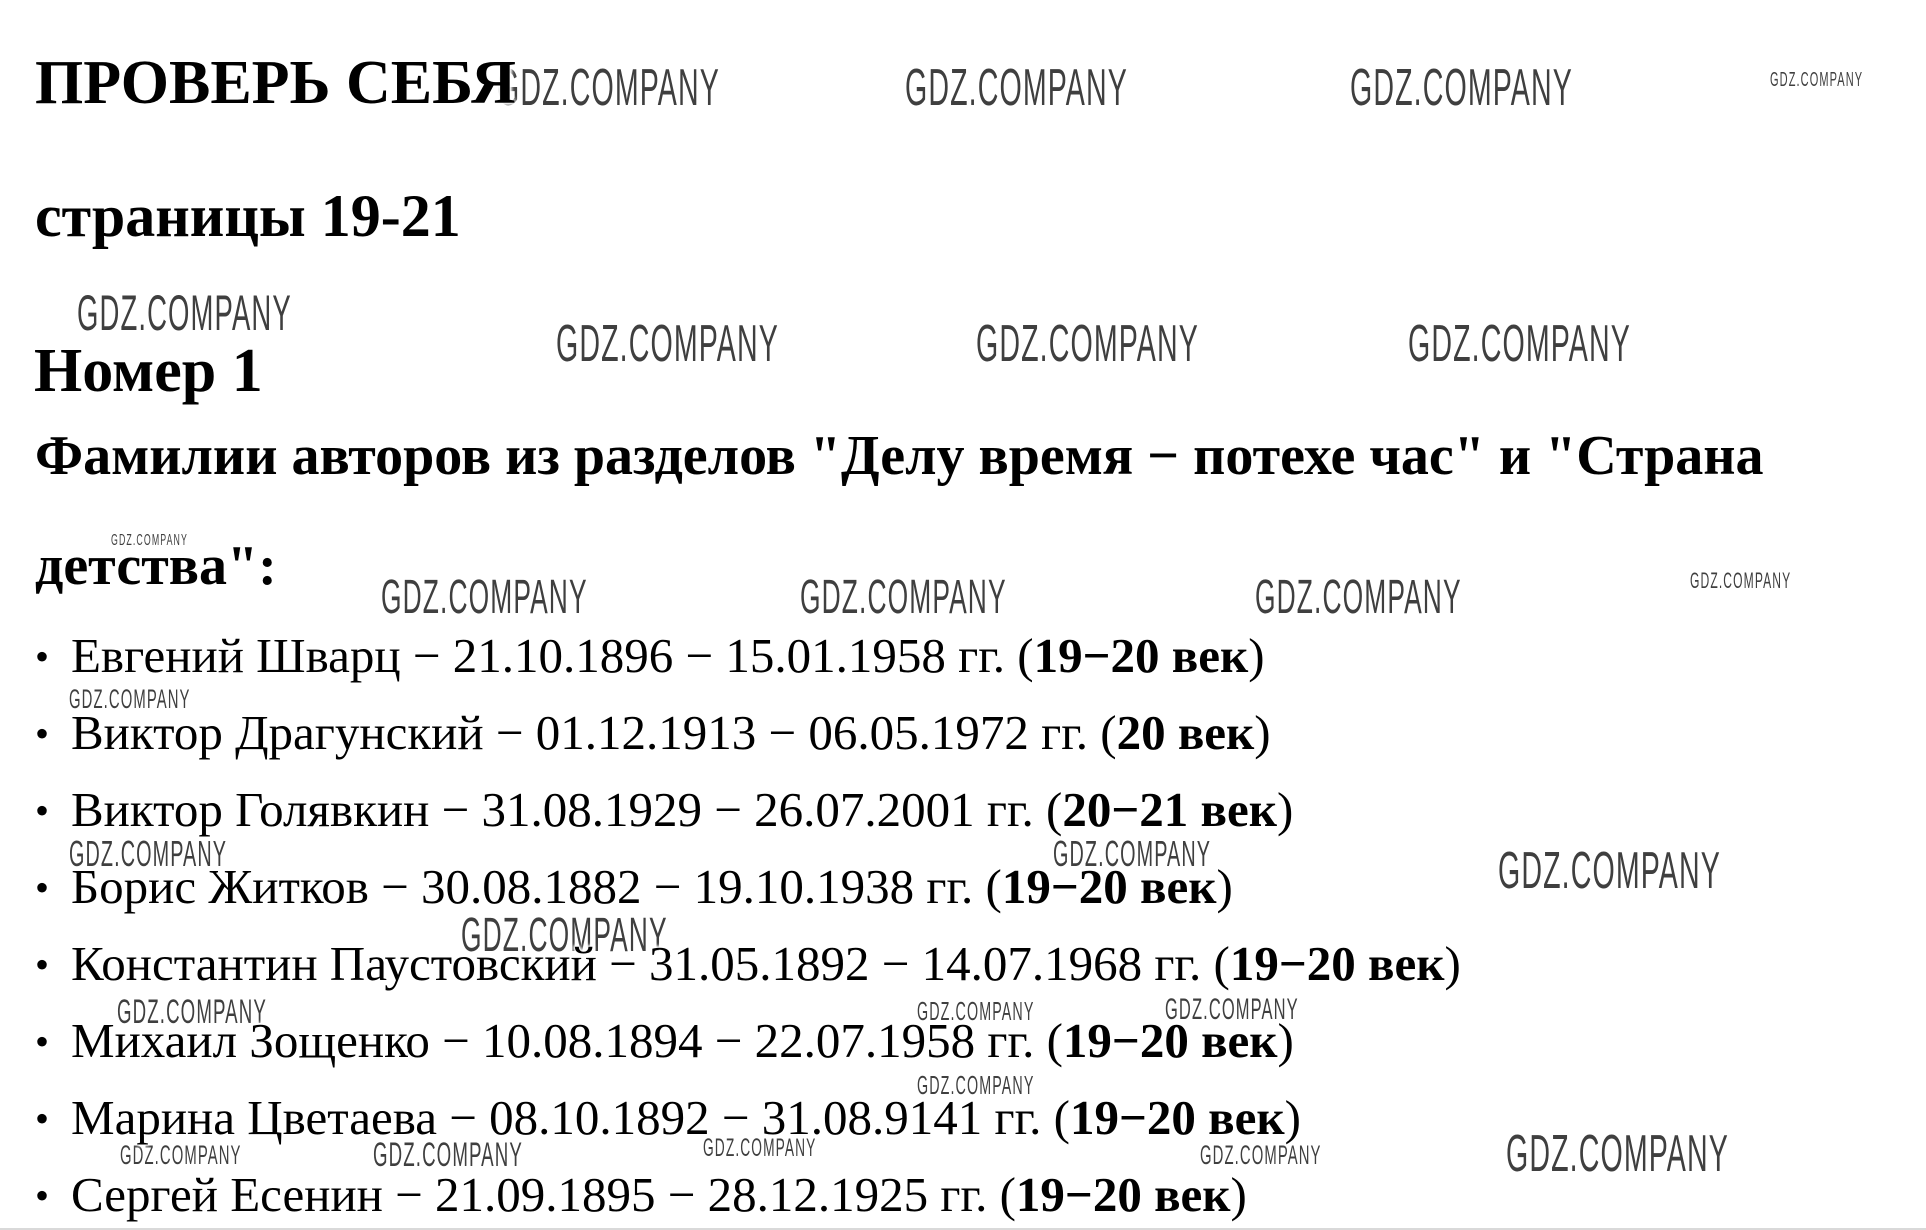 This screenshot has width=1926, height=1230. What do you see at coordinates (248, 216) in the screenshot?
I see `pages-subtitle: страницы 19-21` at bounding box center [248, 216].